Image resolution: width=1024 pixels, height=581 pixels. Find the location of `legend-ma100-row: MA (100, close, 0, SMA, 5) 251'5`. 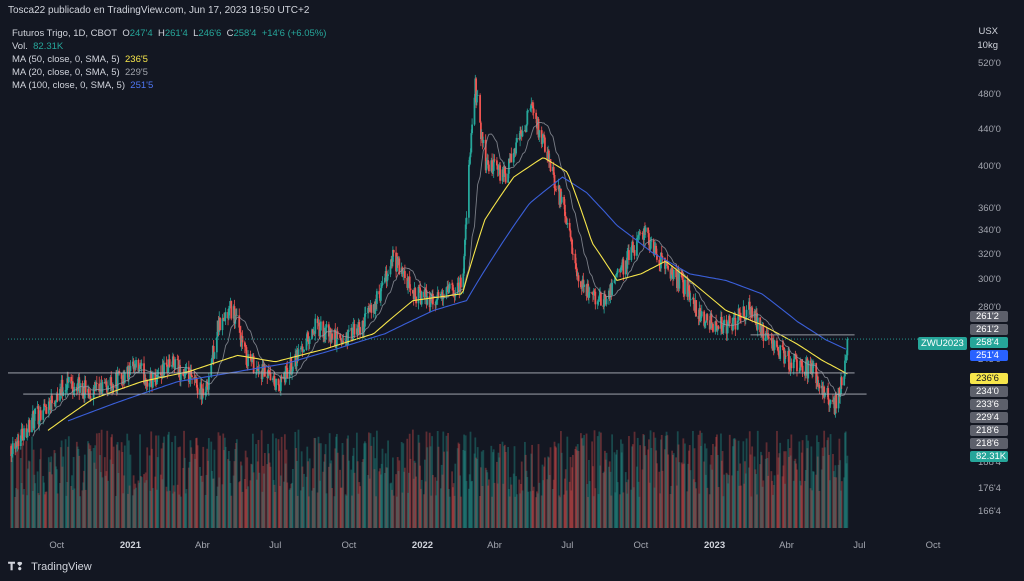

legend-ma100-row: MA (100, close, 0, SMA, 5) 251'5 is located at coordinates (169, 85).